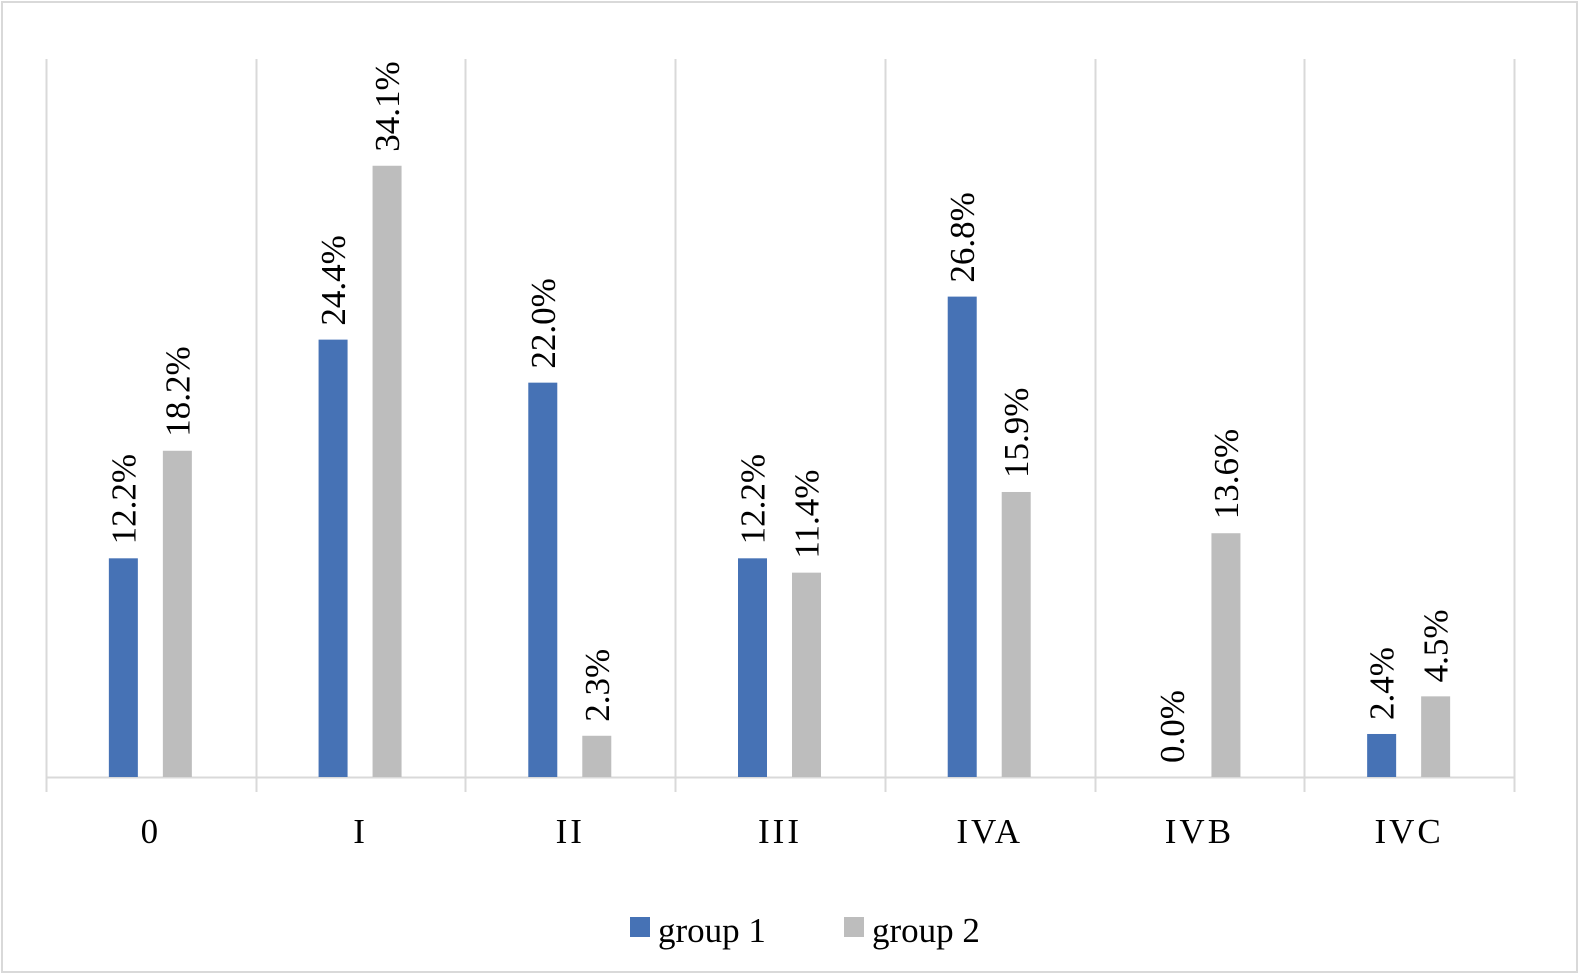 This screenshot has width=1583, height=978. I want to click on data-label: 11.4%, so click(807, 514).